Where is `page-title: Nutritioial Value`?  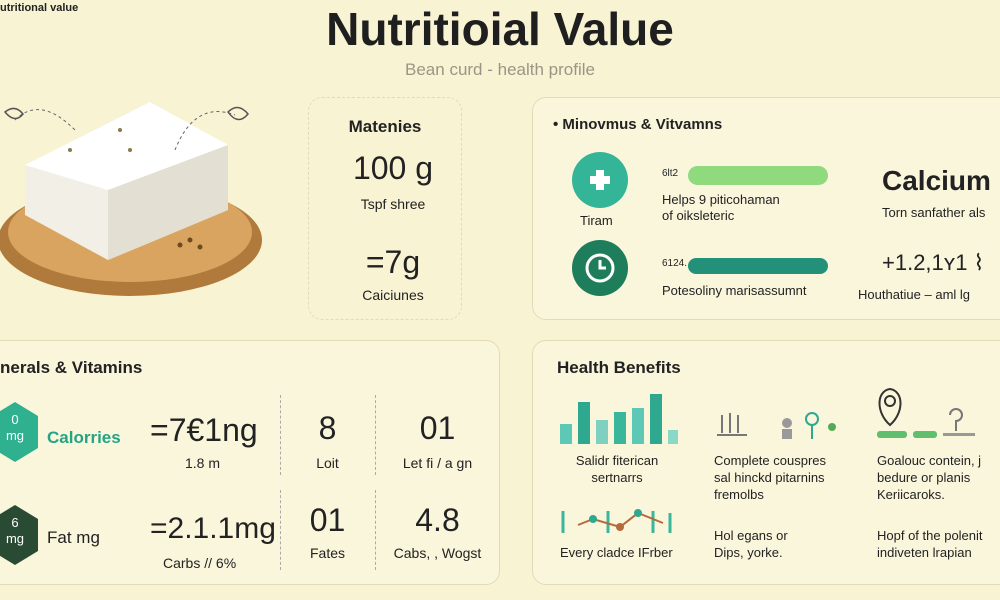
page-title: Nutritioial Value is located at coordinates (500, 29).